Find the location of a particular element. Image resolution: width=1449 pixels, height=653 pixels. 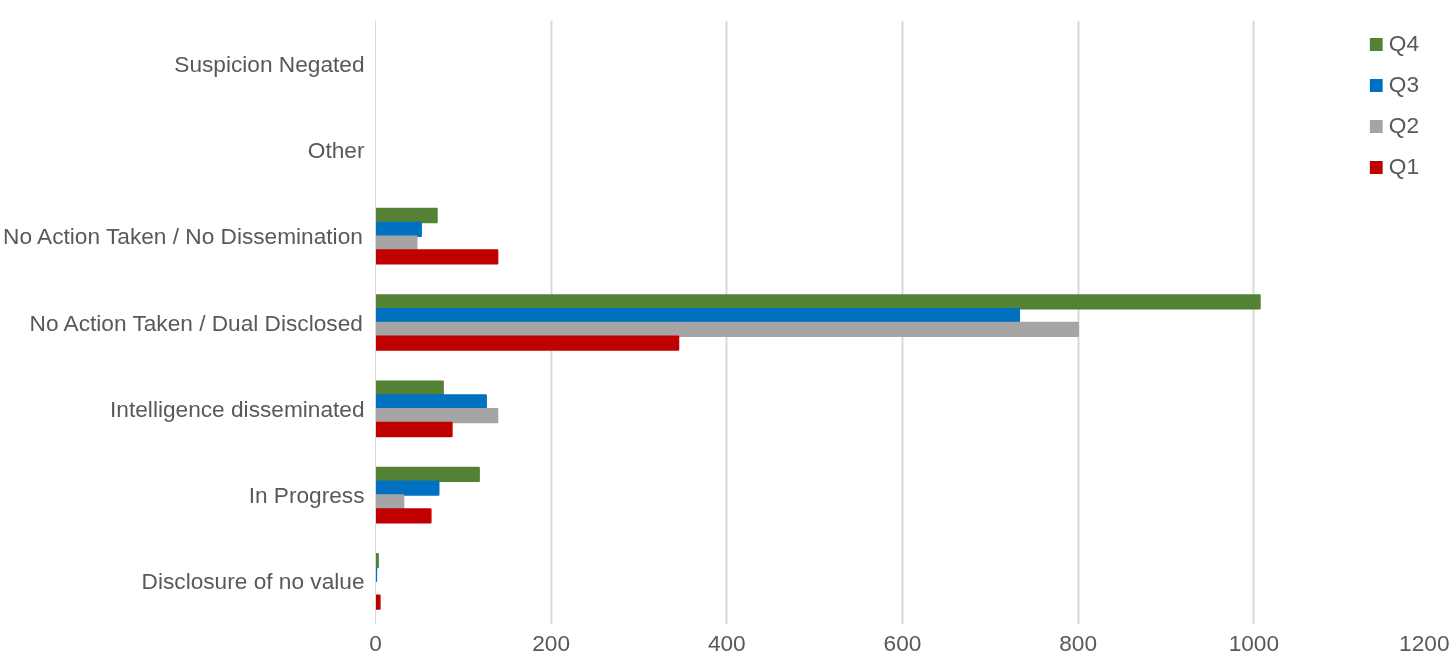

x-tick-label: 800 is located at coordinates (1078, 641).